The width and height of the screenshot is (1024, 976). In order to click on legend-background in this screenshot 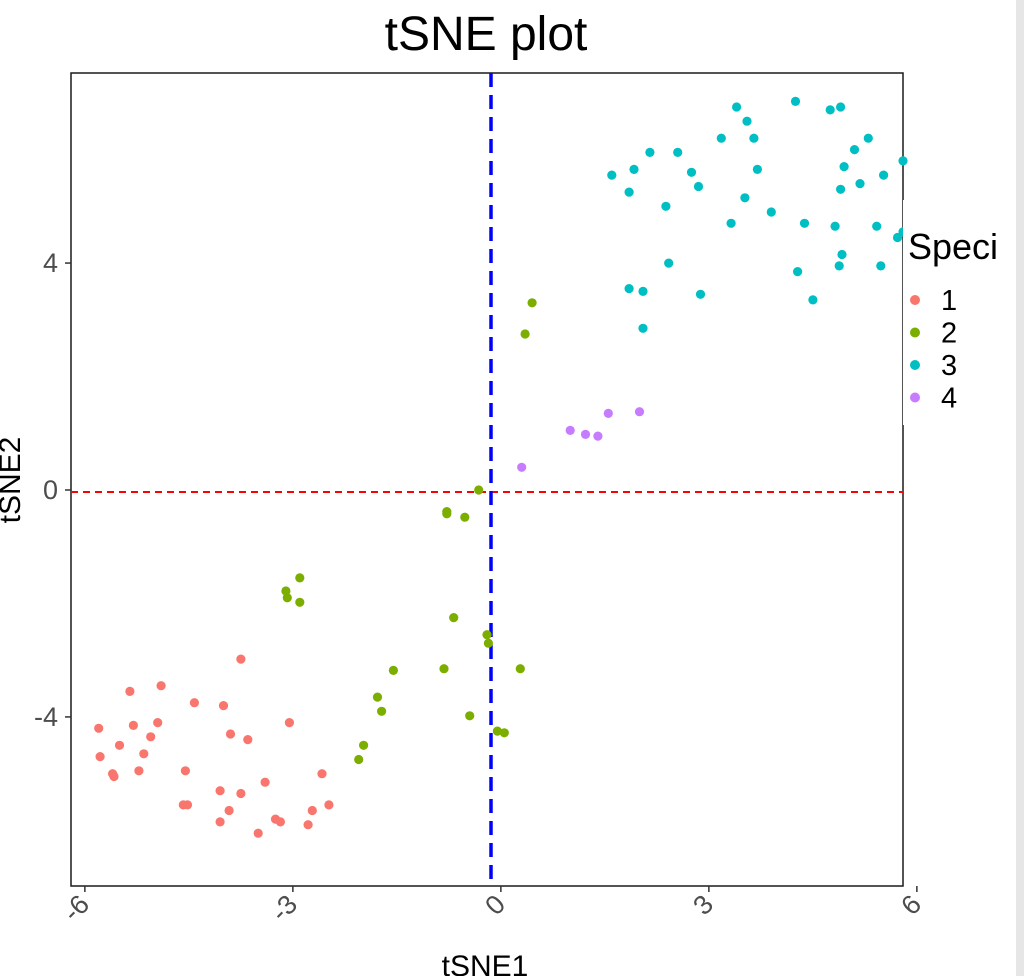, I will do `click(960, 312)`.